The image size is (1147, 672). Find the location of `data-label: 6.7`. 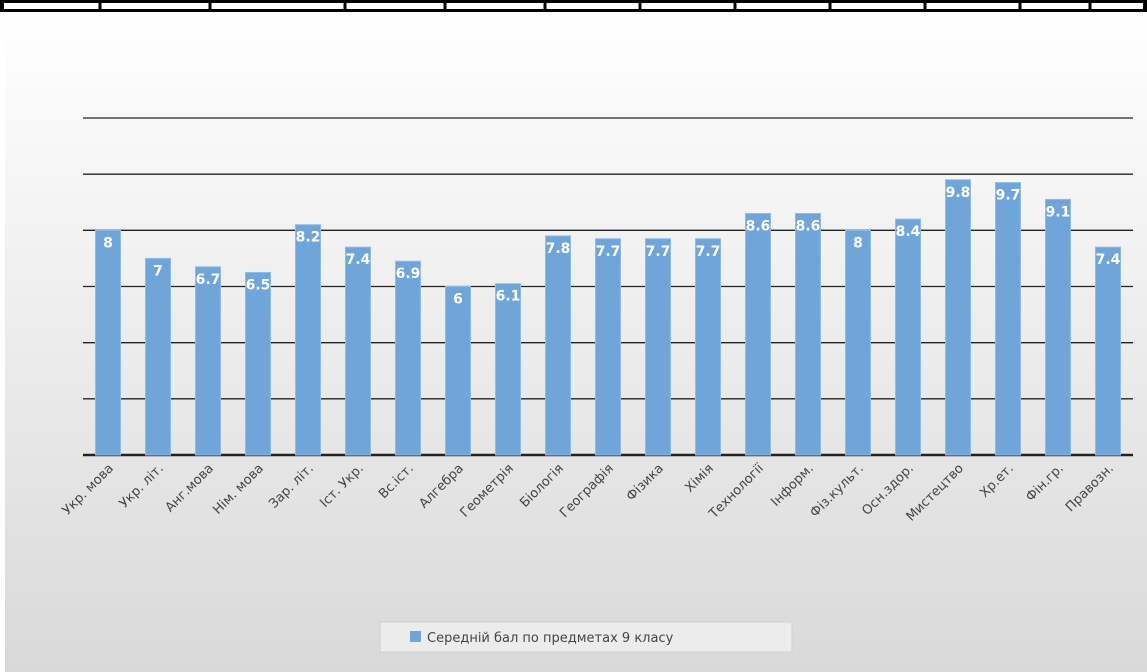

data-label: 6.7 is located at coordinates (208, 280).